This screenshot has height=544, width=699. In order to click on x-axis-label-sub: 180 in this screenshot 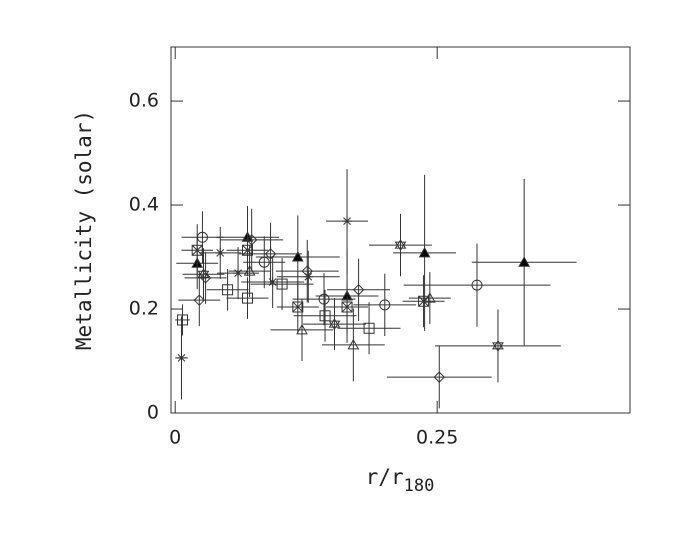, I will do `click(419, 486)`.